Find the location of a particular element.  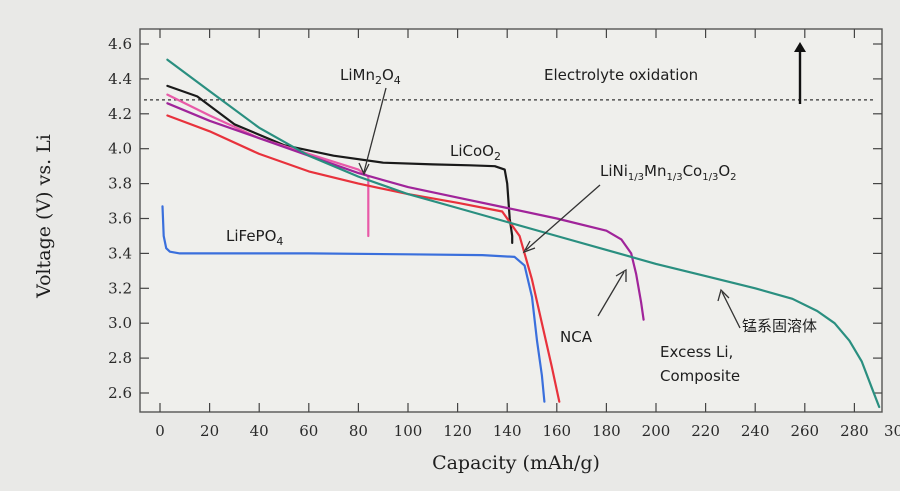

y-axis-title: Voltage (V) vs. Li is located at coordinates (44, 216).